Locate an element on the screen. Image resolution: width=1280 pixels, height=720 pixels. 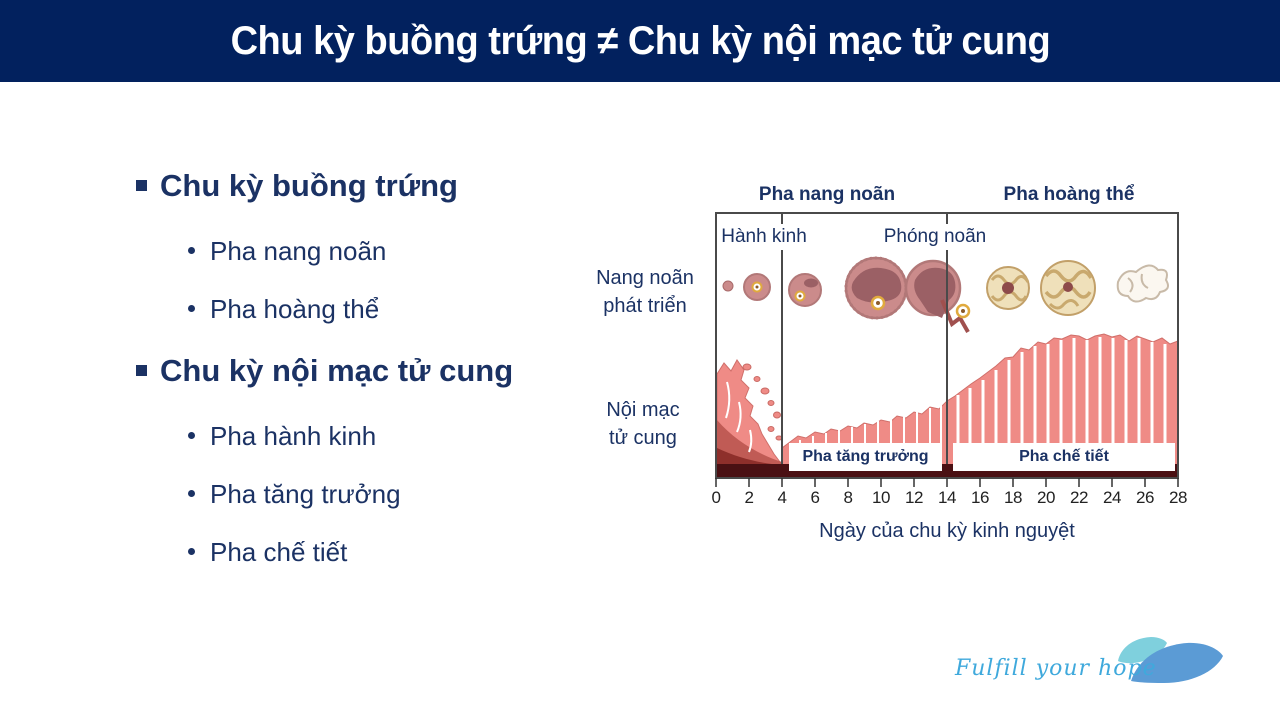
axis-tick-label: 8 is located at coordinates (848, 497).